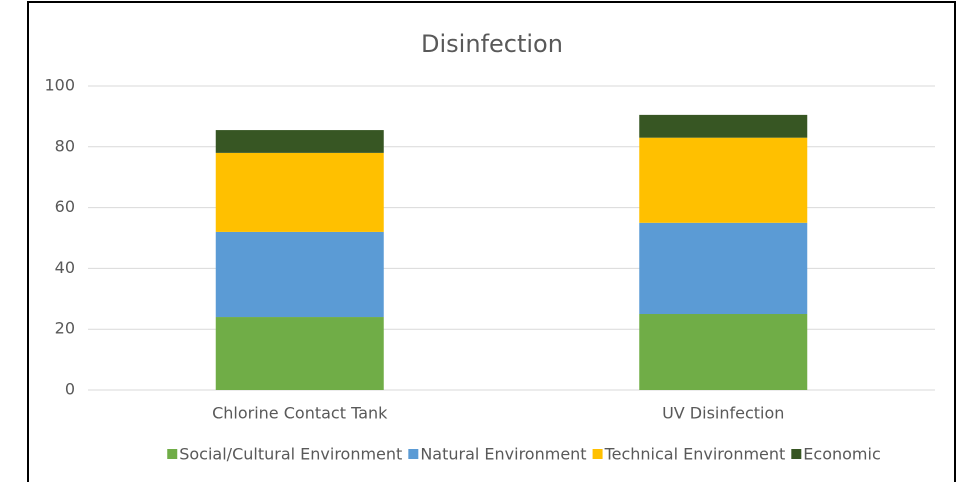 Image resolution: width=957 pixels, height=482 pixels. I want to click on legend-label: Technical Environment, so click(695, 454).